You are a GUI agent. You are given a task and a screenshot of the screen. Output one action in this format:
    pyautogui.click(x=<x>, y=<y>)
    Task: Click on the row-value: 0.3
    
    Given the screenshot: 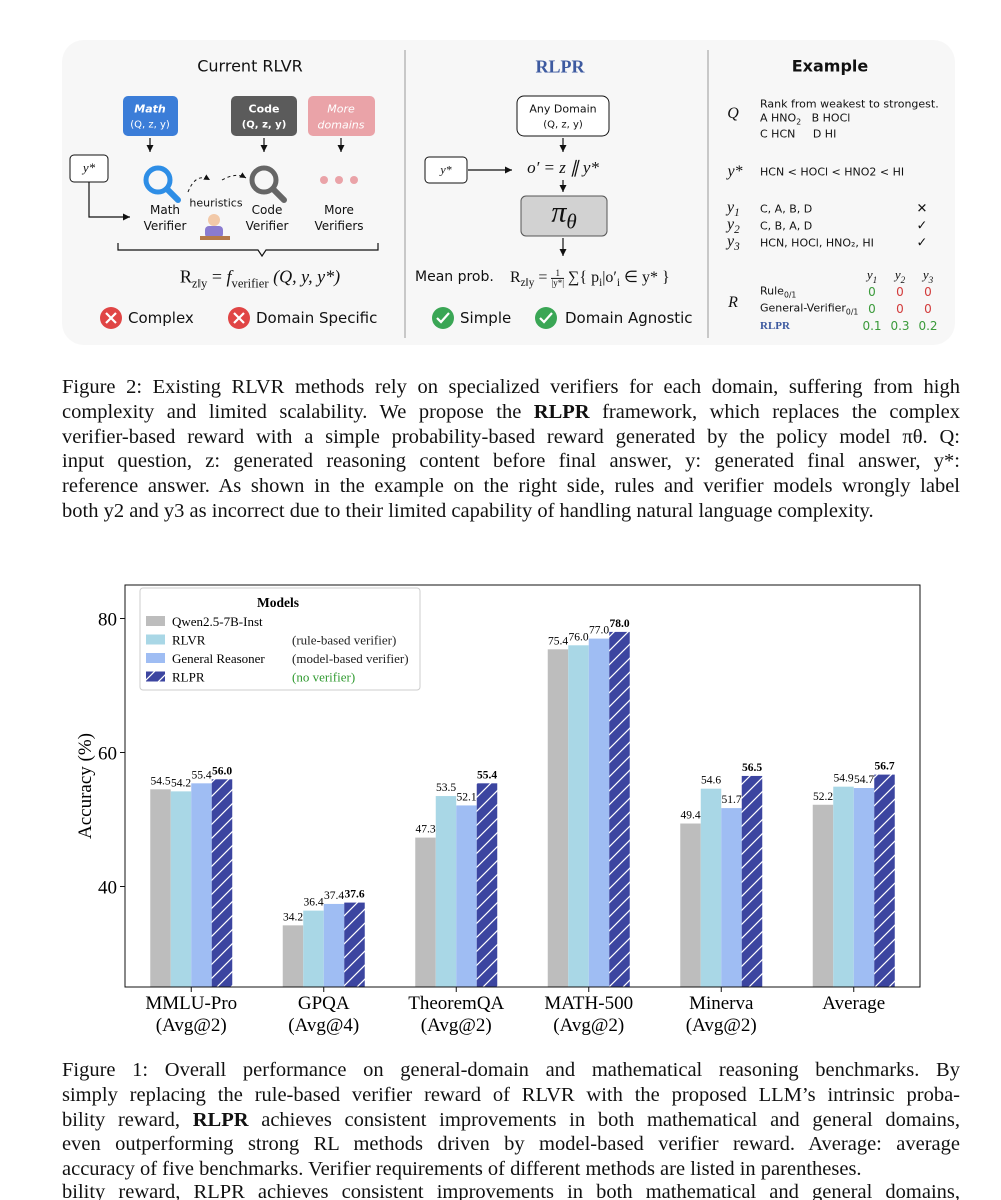 What is the action you would take?
    pyautogui.click(x=900, y=326)
    